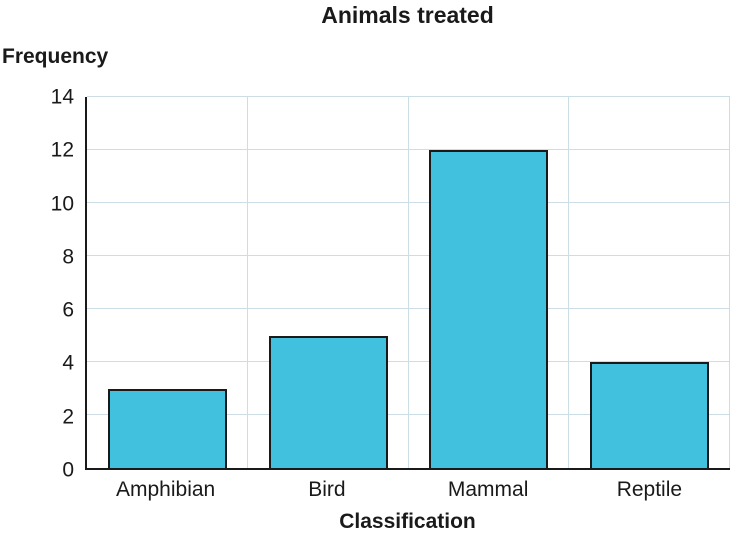  I want to click on y-tick-label-10: 10, so click(62, 204).